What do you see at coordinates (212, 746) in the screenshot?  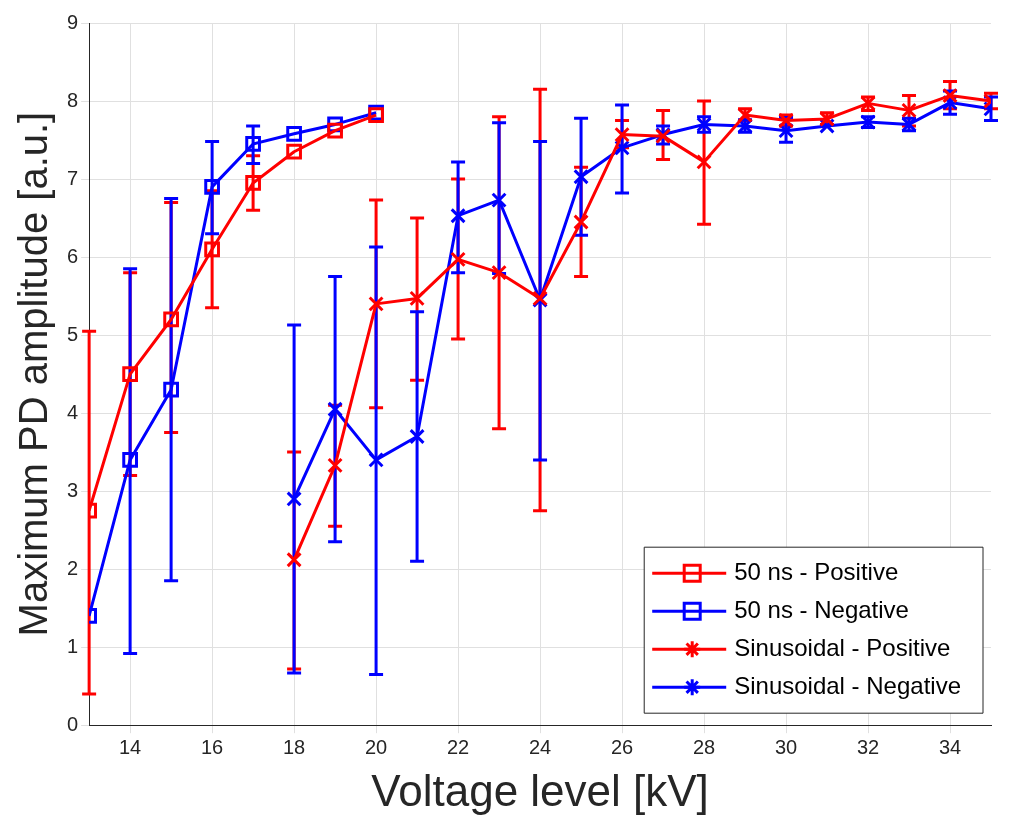 I see `x-tick-label: 16` at bounding box center [212, 746].